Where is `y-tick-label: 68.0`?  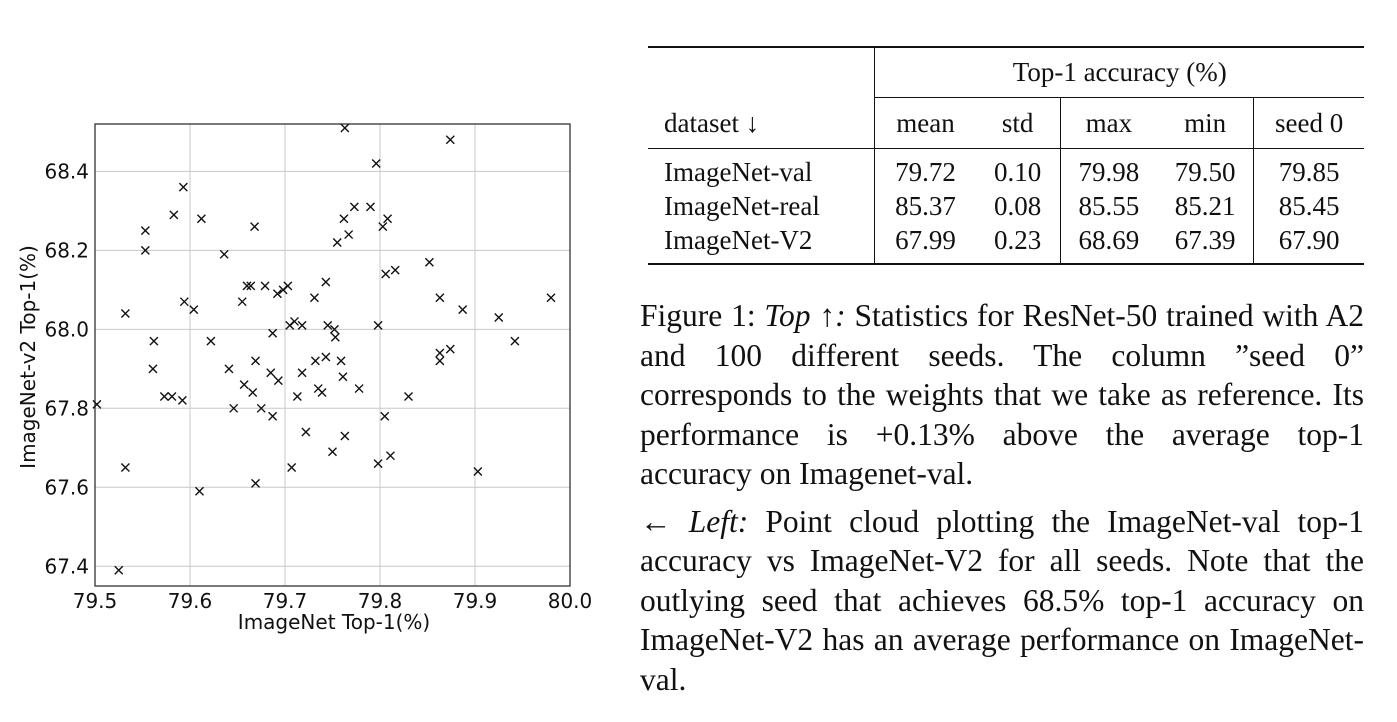 y-tick-label: 68.0 is located at coordinates (66, 329).